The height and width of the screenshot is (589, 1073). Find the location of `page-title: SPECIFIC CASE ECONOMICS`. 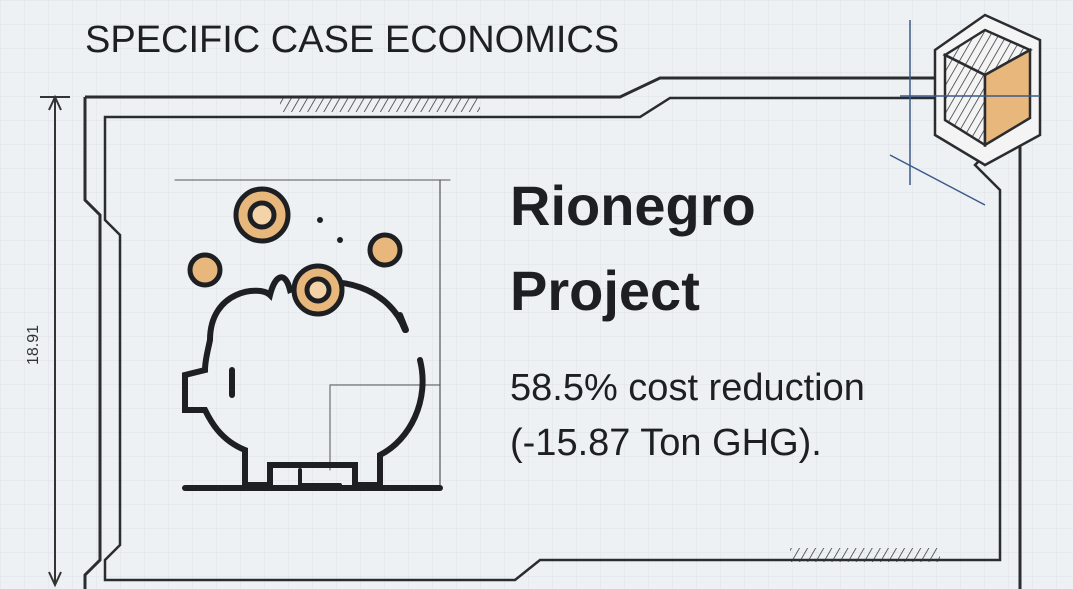

page-title: SPECIFIC CASE ECONOMICS is located at coordinates (352, 40).